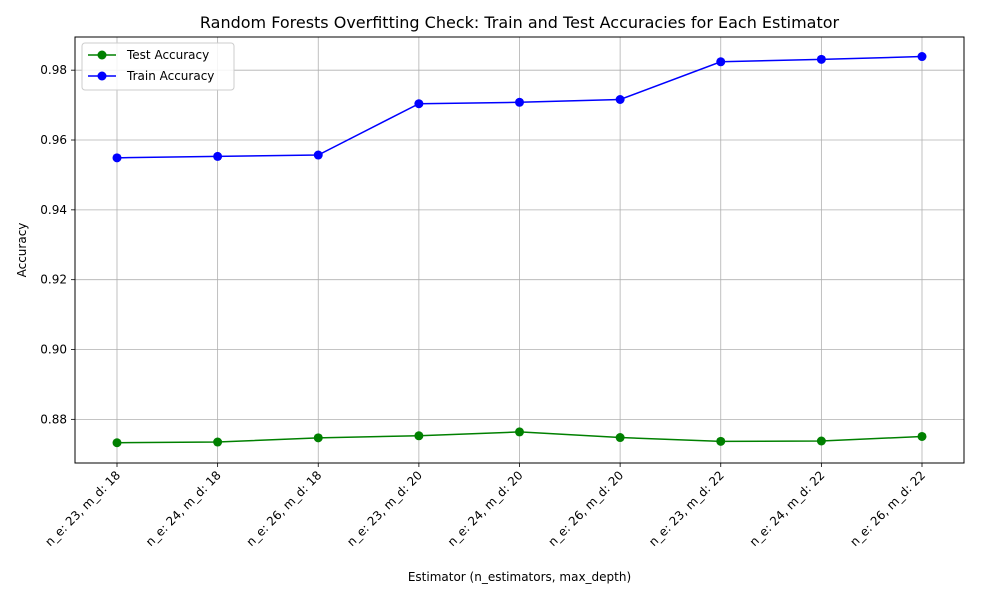 The width and height of the screenshot is (1000, 600). What do you see at coordinates (22, 250) in the screenshot?
I see `y-axis-title: Accuracy` at bounding box center [22, 250].